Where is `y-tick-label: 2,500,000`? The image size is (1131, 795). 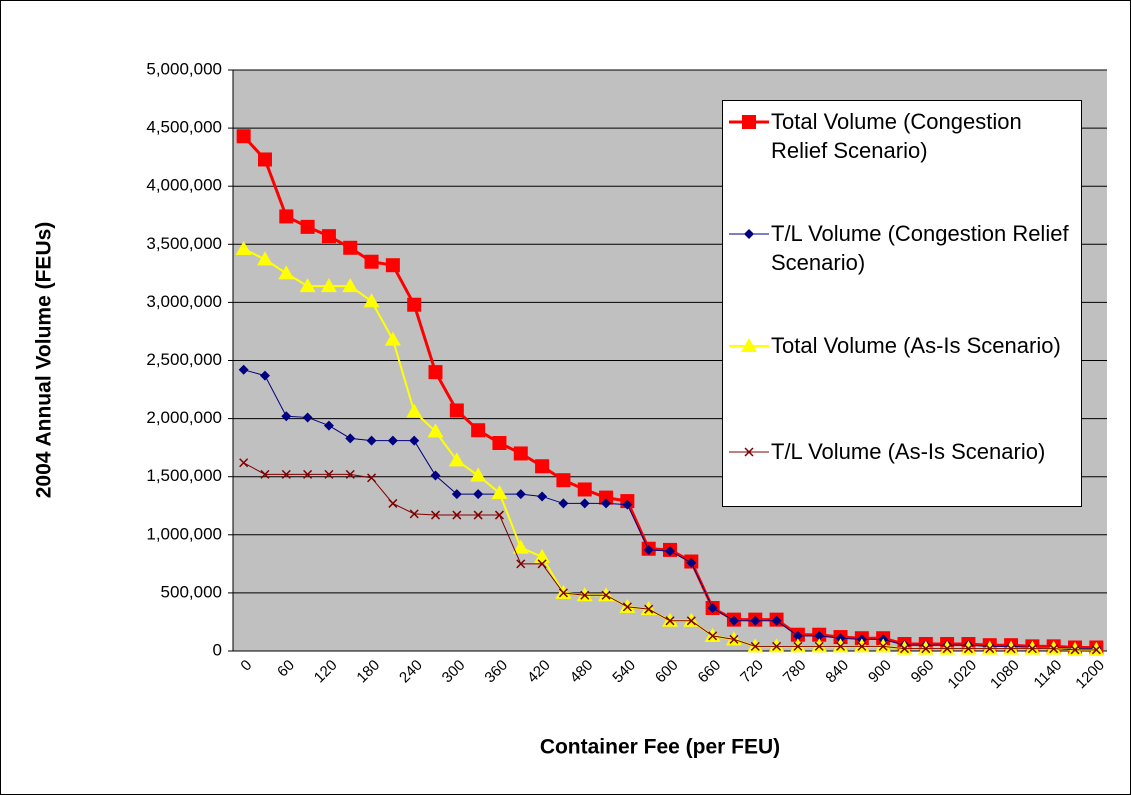 y-tick-label: 2,500,000 is located at coordinates (184, 359).